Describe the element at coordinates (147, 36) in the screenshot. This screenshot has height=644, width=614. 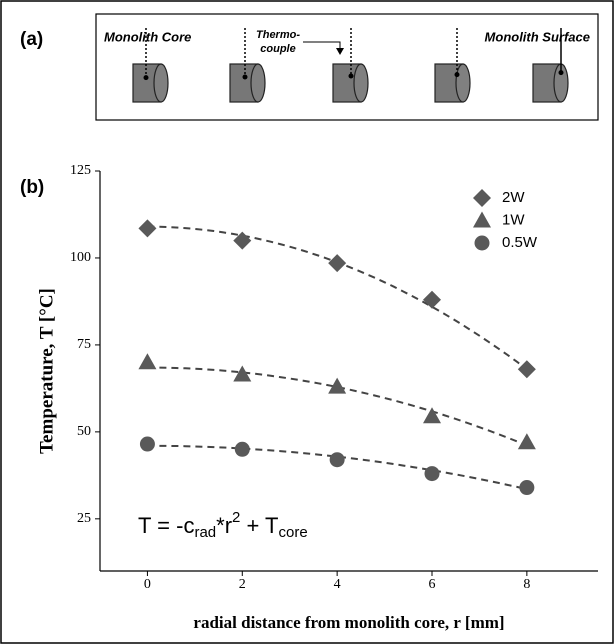
I see `diagram-label: Monolith Core` at that location.